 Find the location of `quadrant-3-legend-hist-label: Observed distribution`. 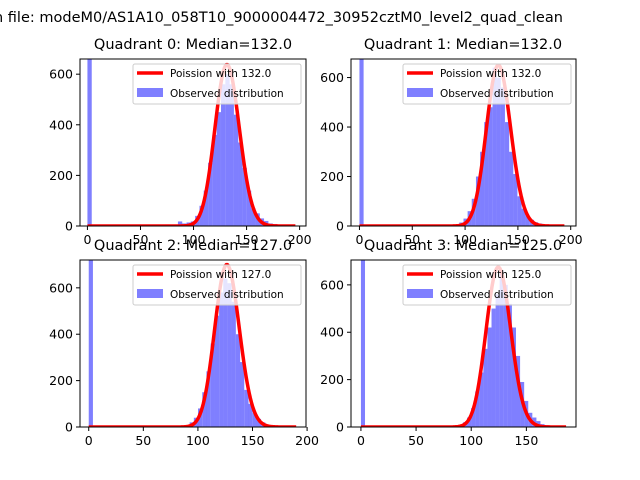

quadrant-3-legend-hist-label: Observed distribution is located at coordinates (497, 295).